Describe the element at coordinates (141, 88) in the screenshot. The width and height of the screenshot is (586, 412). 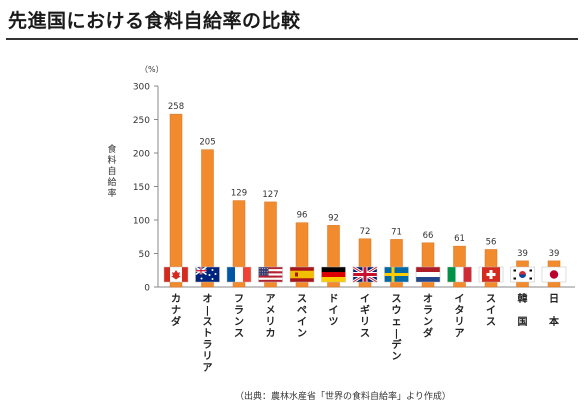
I see `y-tick-label: 300` at that location.